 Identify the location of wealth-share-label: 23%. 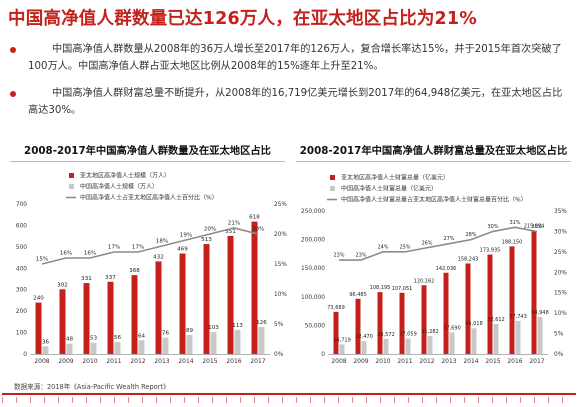
(360, 256).